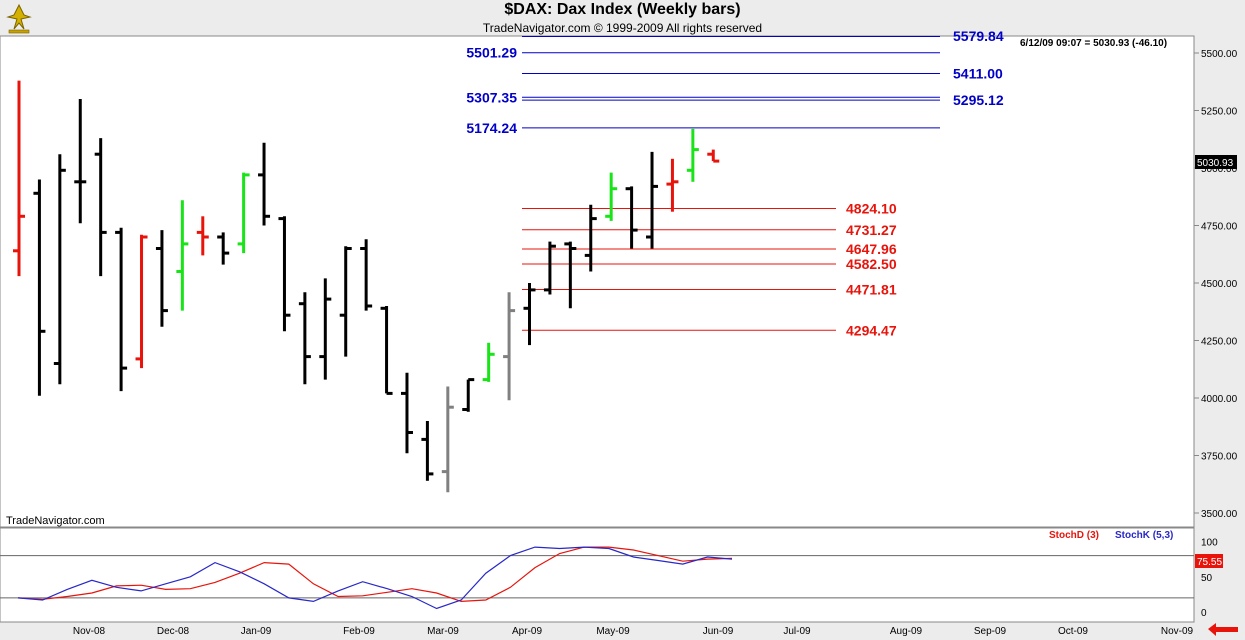 Image resolution: width=1245 pixels, height=640 pixels. Describe the element at coordinates (978, 100) in the screenshot. I see `resistance-label: 5295.12` at that location.